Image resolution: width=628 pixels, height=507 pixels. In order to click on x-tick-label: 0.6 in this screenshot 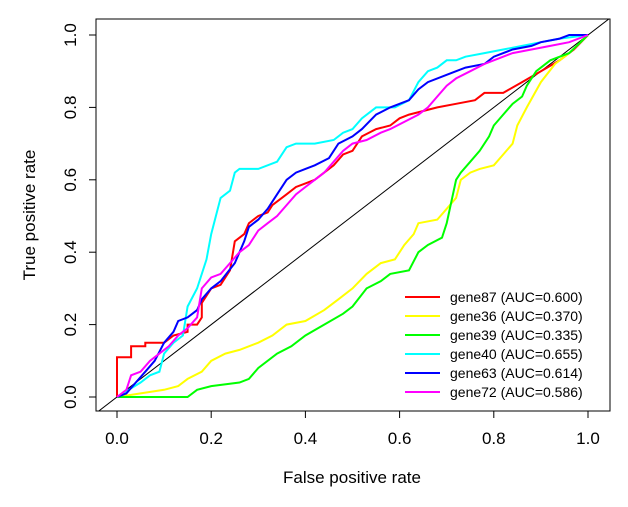, I will do `click(400, 438)`.